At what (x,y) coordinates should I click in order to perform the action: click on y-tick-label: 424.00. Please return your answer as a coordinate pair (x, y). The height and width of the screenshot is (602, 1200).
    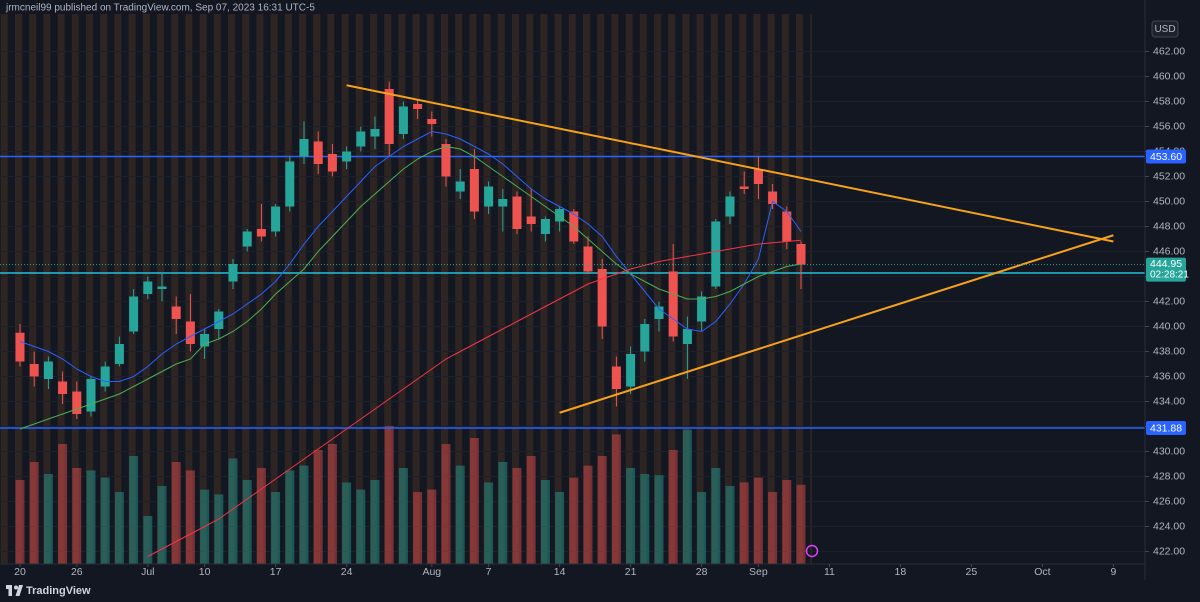
    Looking at the image, I should click on (1169, 526).